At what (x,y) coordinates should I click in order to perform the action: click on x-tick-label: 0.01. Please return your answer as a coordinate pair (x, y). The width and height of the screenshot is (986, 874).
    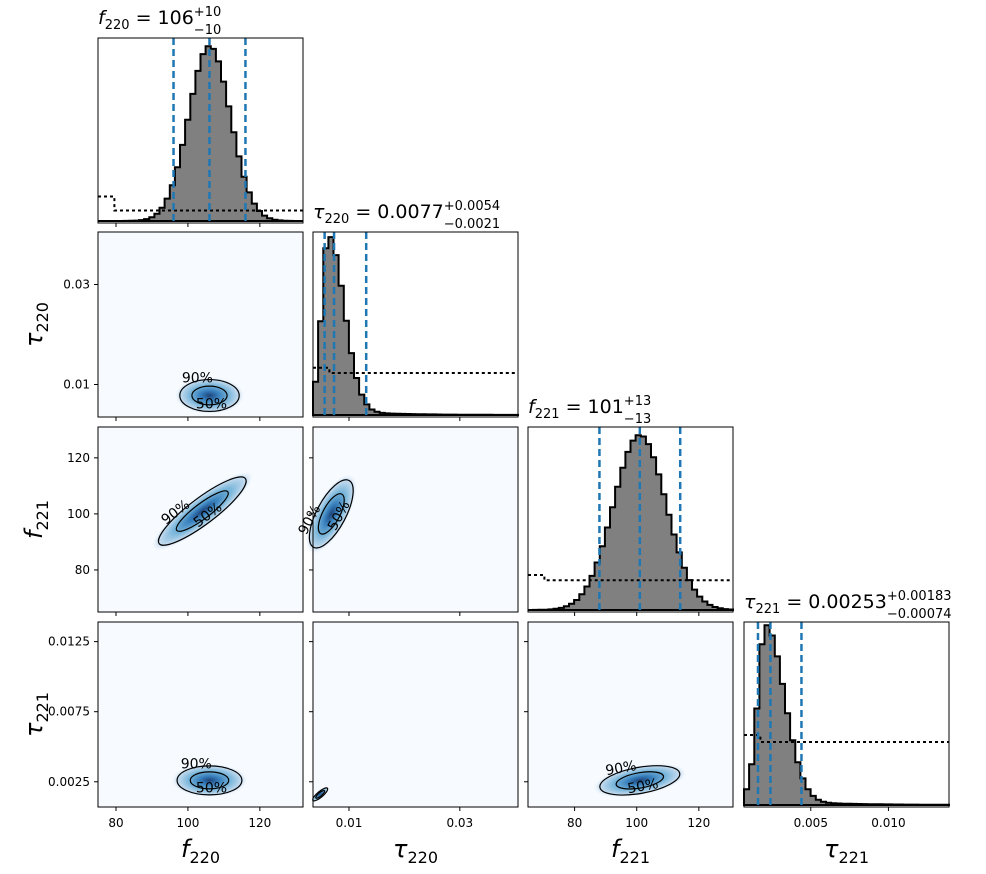
    Looking at the image, I should click on (349, 823).